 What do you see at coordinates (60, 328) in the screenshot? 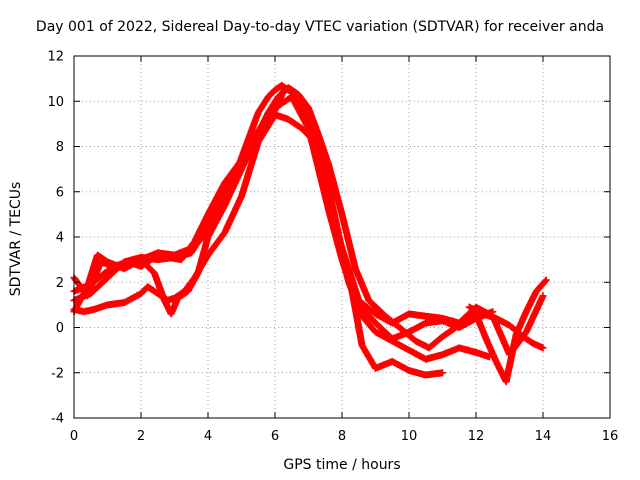
I see `y-tick-label: 0` at bounding box center [60, 328].